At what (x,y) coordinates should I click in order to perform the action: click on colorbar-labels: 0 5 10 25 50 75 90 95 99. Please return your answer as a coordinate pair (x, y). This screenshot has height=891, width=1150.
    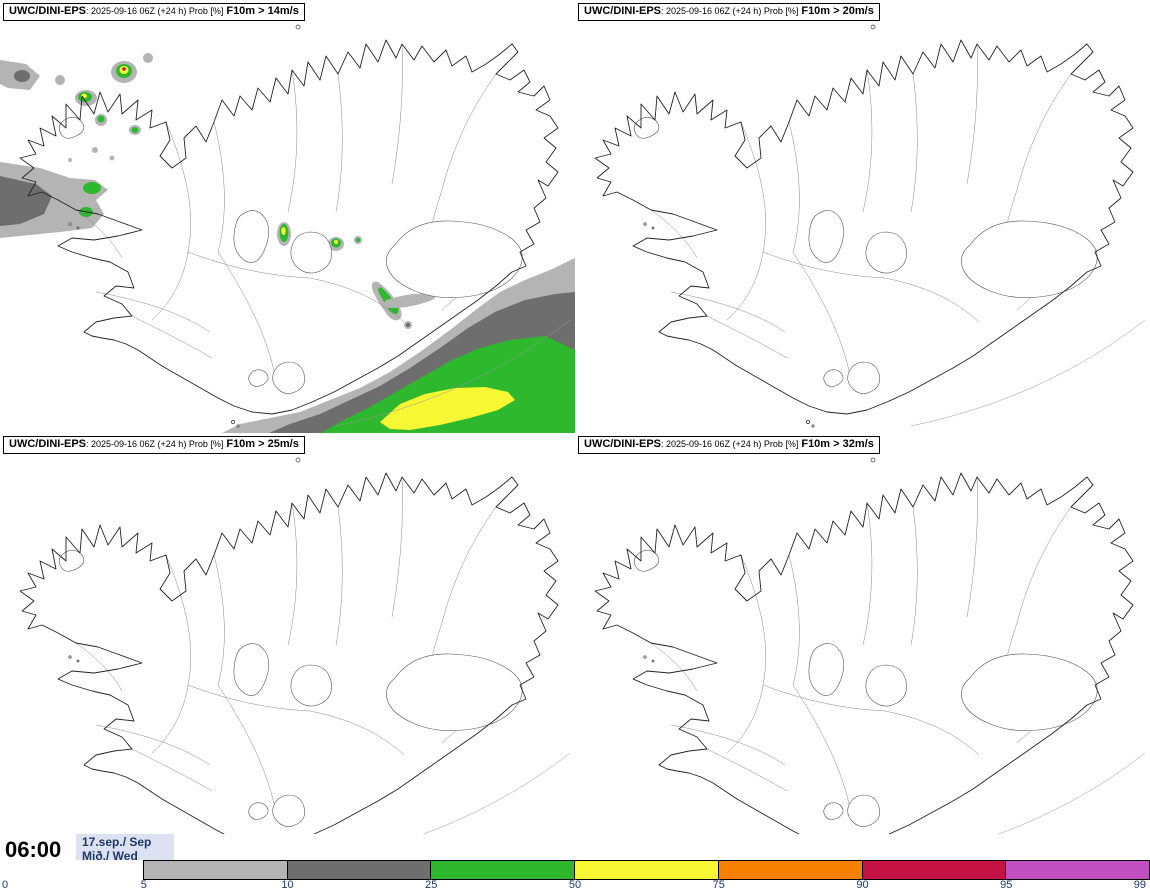
    Looking at the image, I should click on (575, 885).